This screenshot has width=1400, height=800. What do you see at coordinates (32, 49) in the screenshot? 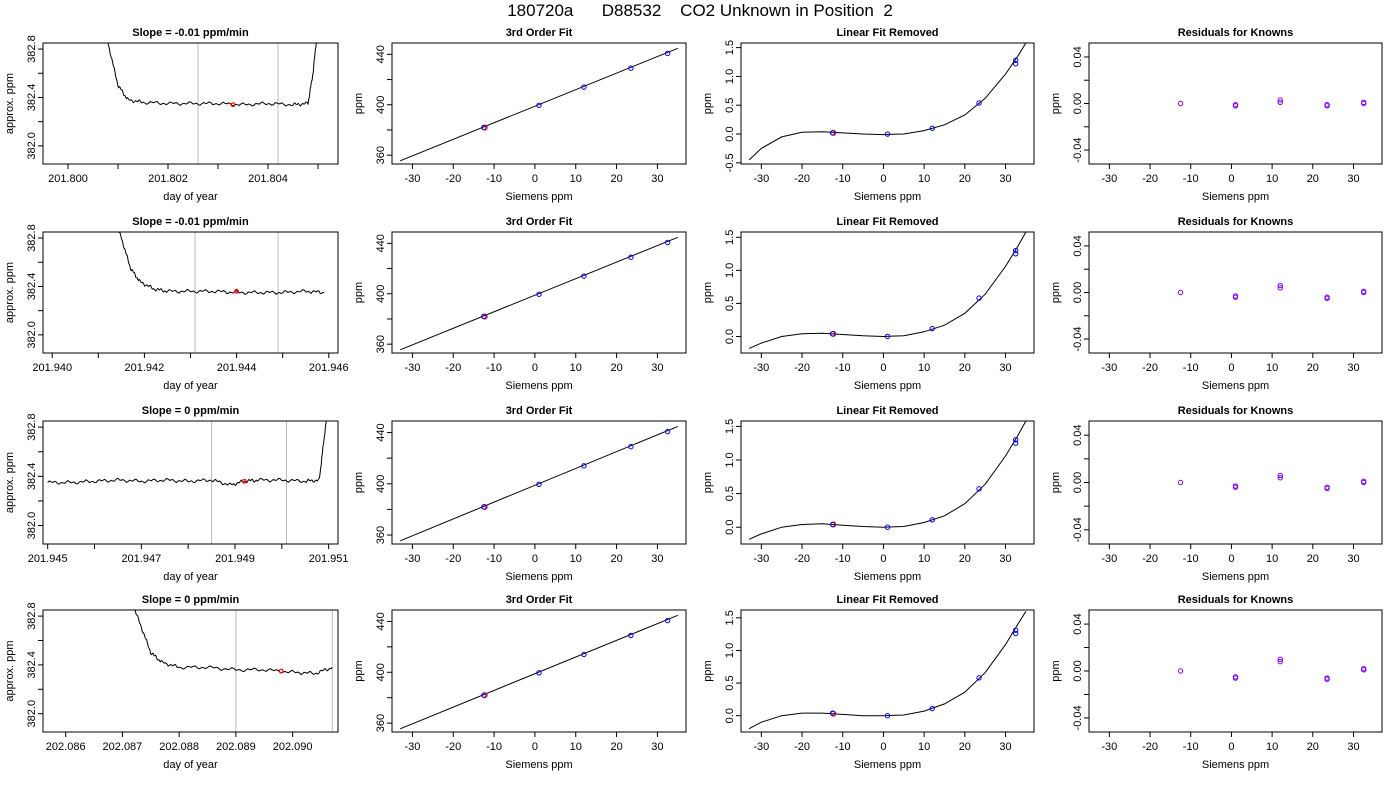
I see `y-tick-label: 382.8` at bounding box center [32, 49].